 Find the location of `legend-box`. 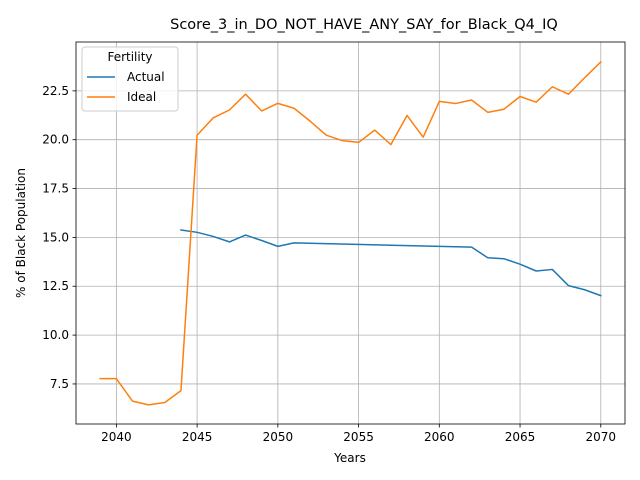

legend-box is located at coordinates (130, 79).